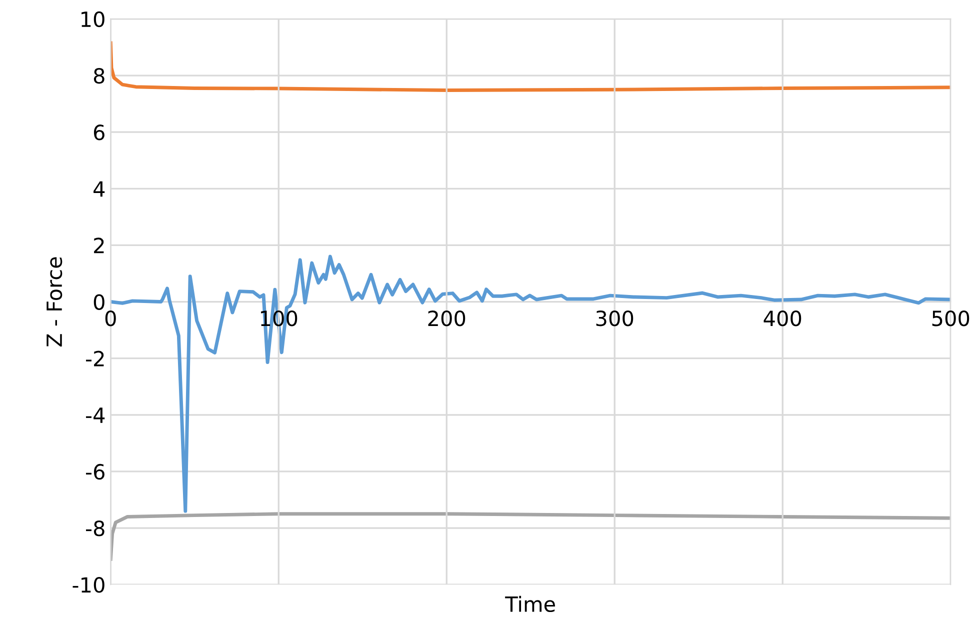  Describe the element at coordinates (54, 302) in the screenshot. I see `y-axis-title: Z - Force` at that location.